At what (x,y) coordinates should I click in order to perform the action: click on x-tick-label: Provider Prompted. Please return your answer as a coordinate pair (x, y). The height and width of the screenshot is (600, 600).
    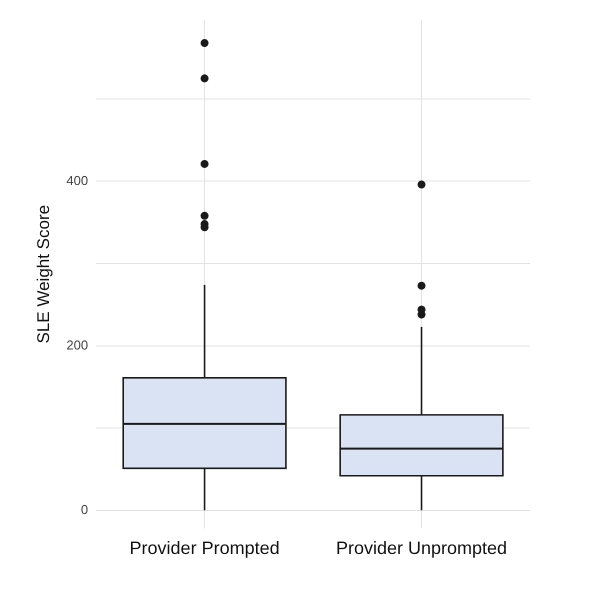
    Looking at the image, I should click on (205, 548).